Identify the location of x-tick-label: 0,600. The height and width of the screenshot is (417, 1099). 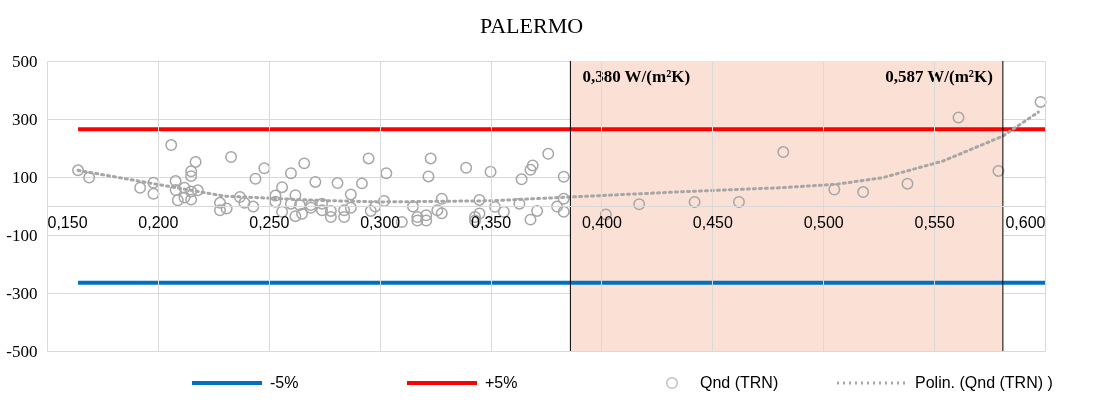
(1025, 222).